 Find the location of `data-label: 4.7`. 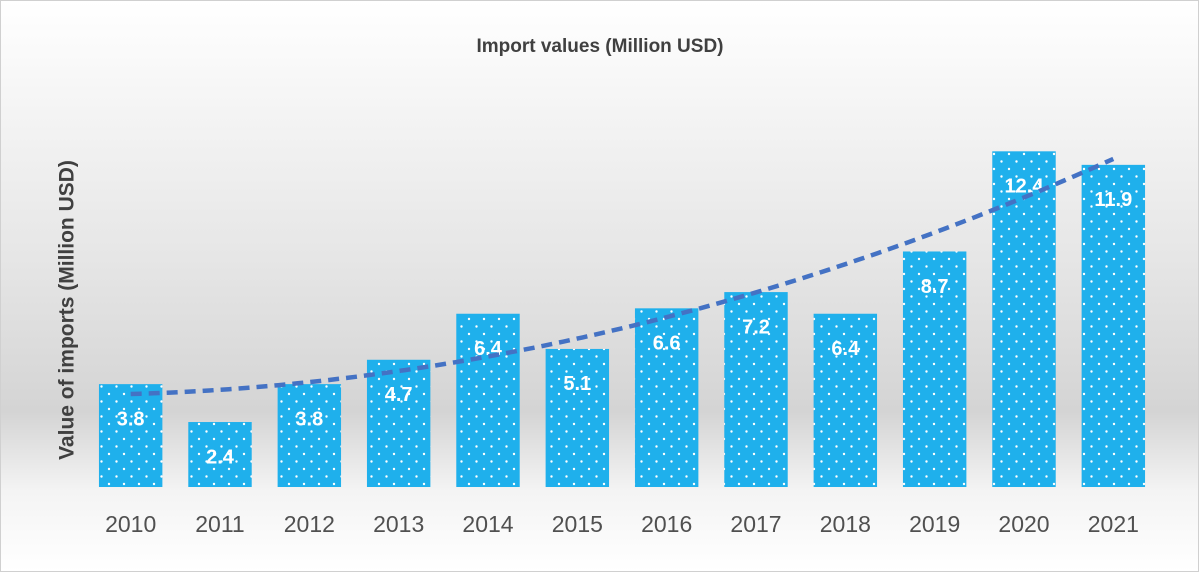

data-label: 4.7 is located at coordinates (399, 395).